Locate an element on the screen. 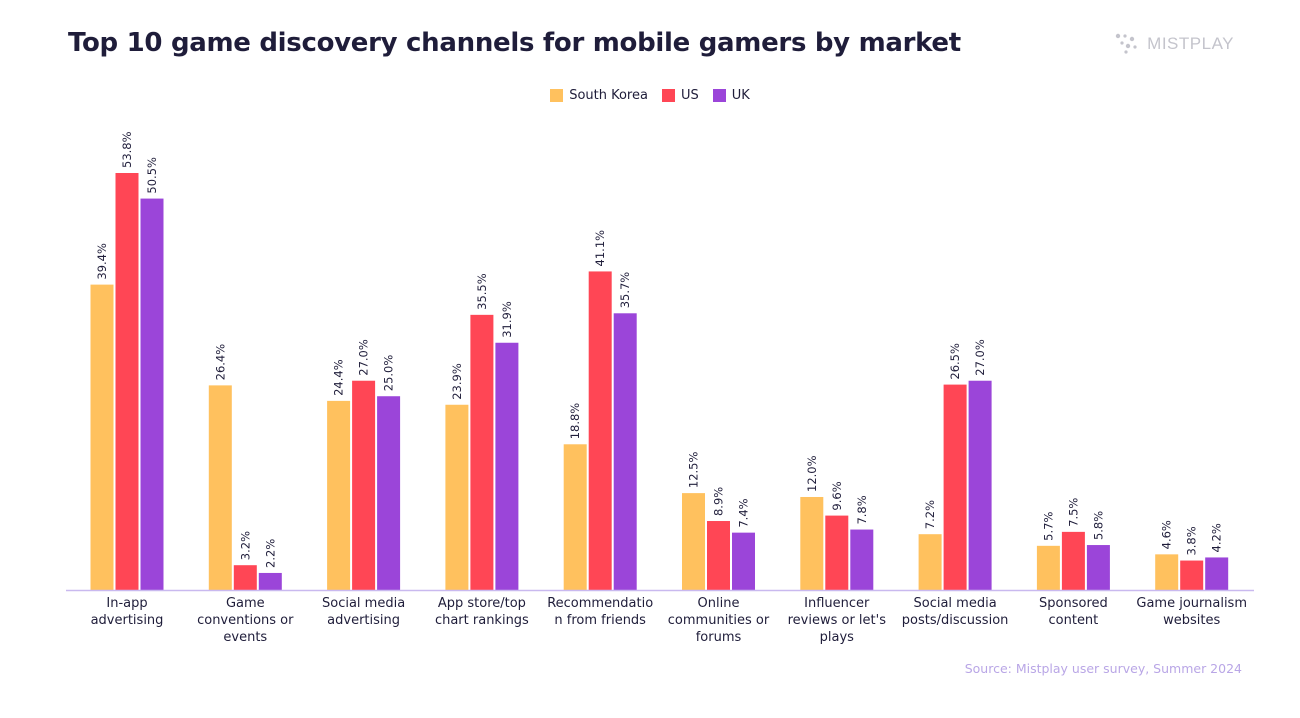 This screenshot has height=718, width=1300. category-label: Online communities or forums is located at coordinates (719, 620).